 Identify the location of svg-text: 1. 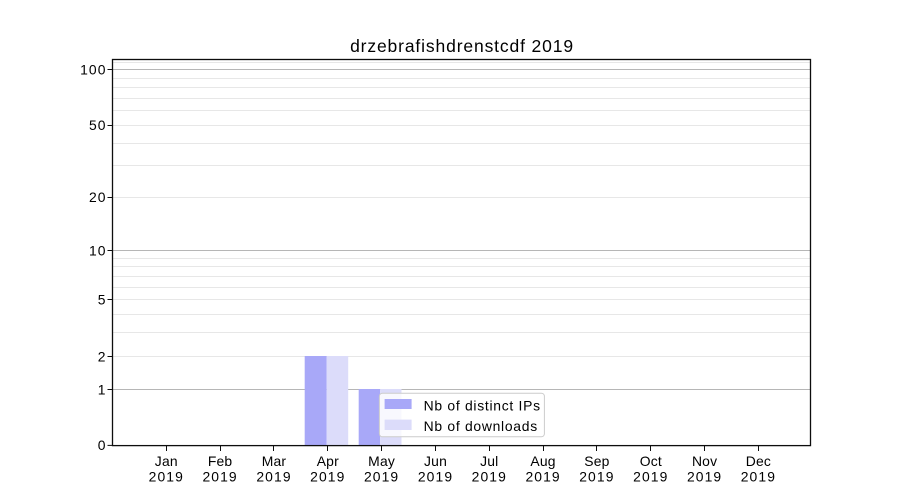
(102, 389).